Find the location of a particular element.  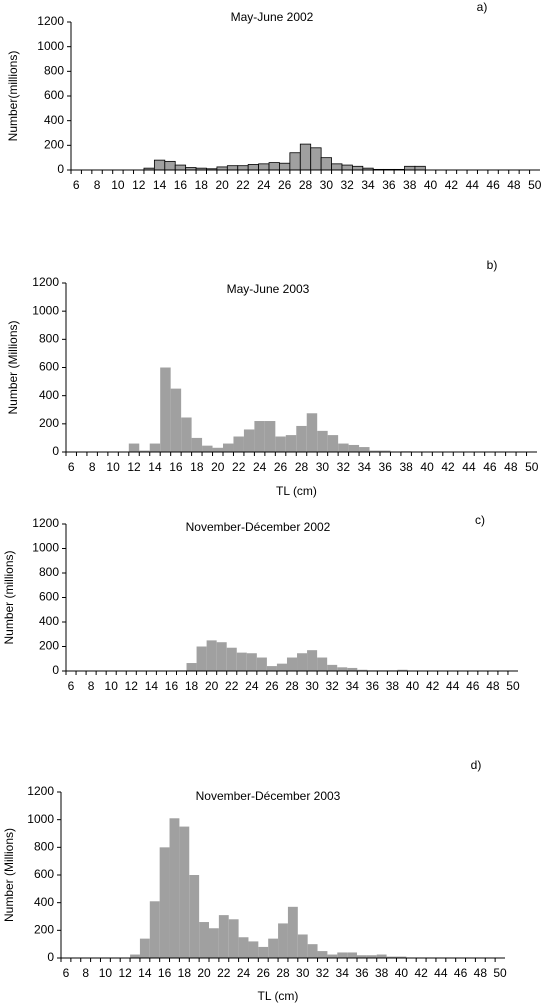

chart-title: November-Décember 2003 is located at coordinates (268, 796).